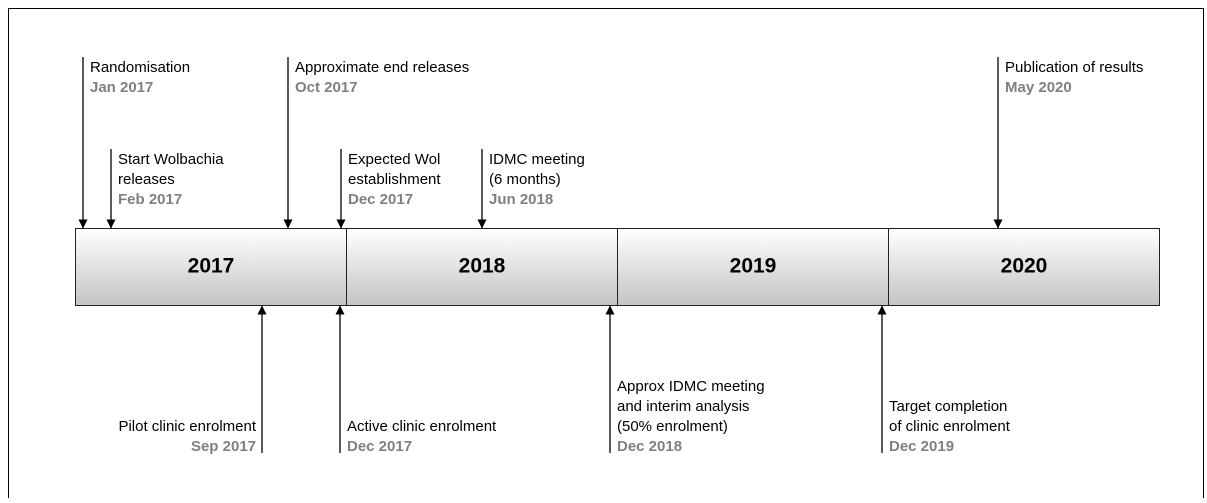 The width and height of the screenshot is (1207, 503). Describe the element at coordinates (921, 446) in the screenshot. I see `event-date: Dec 2019` at that location.